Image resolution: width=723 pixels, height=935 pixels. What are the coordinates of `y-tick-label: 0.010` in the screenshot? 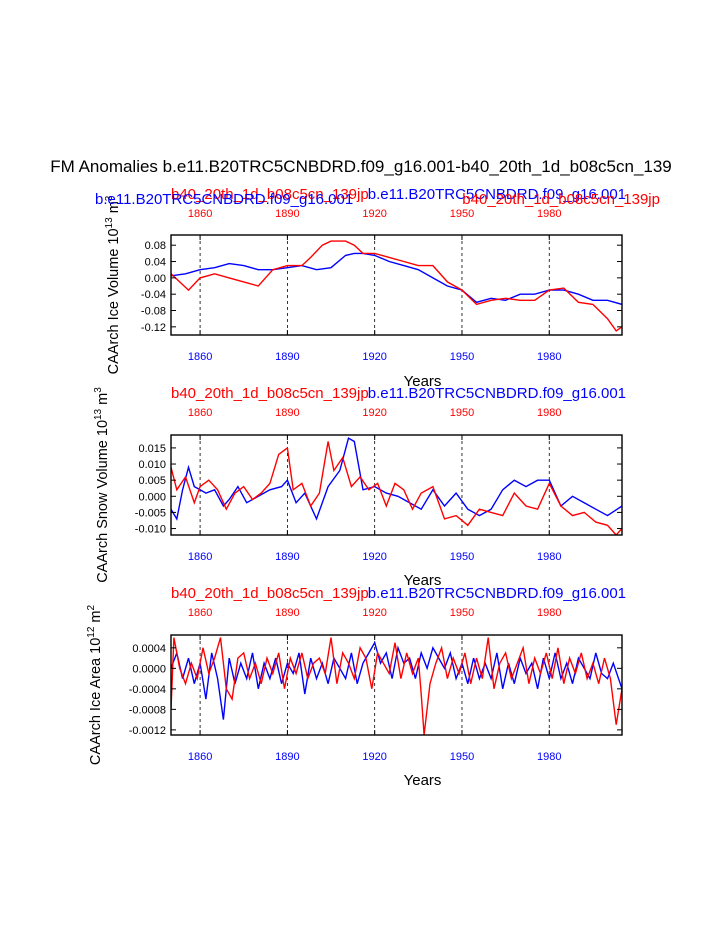 It's located at (152, 465).